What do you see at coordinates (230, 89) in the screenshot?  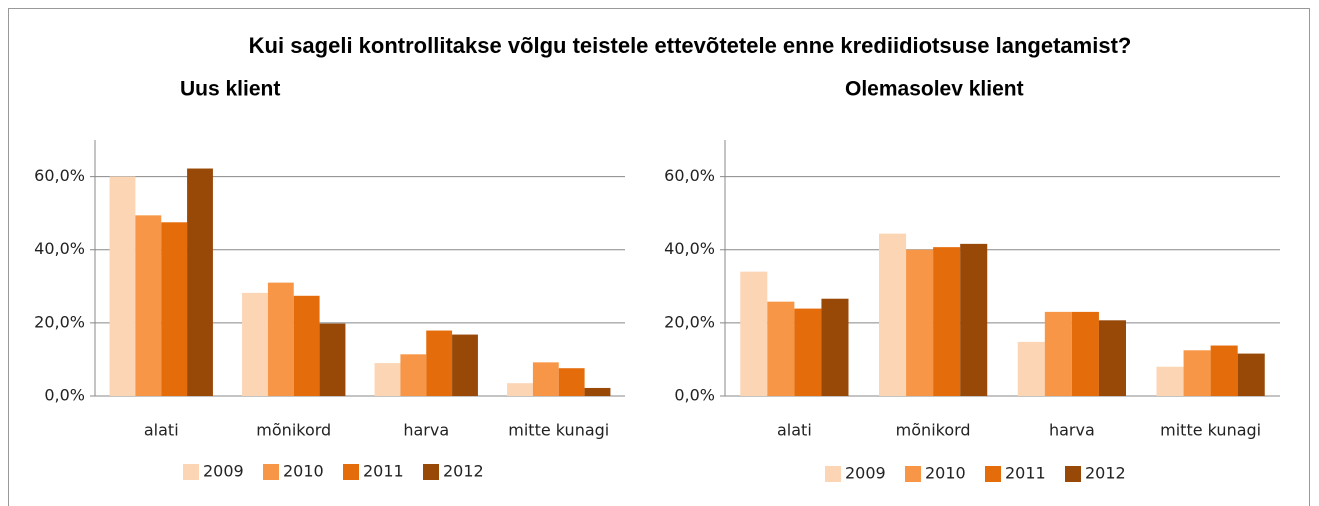 I see `chart-title: Uus klient` at bounding box center [230, 89].